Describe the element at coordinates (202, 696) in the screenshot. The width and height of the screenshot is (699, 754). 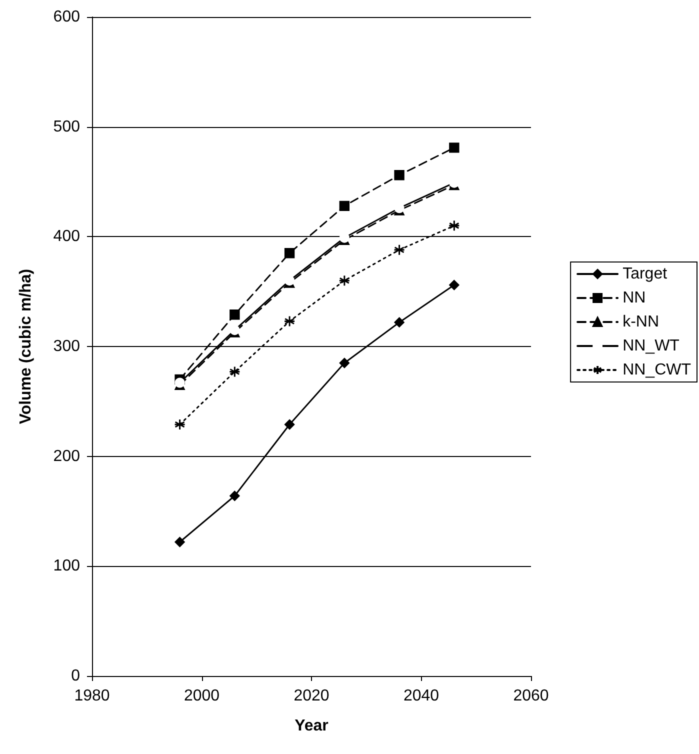
I see `x-tick-label: 2000` at that location.